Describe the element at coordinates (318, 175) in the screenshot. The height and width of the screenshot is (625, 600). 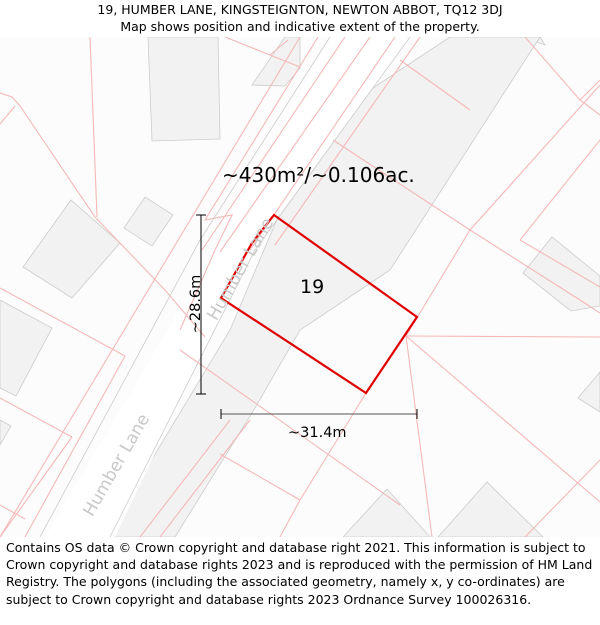
I see `area-label: ~430m²/~0.106ac.` at that location.